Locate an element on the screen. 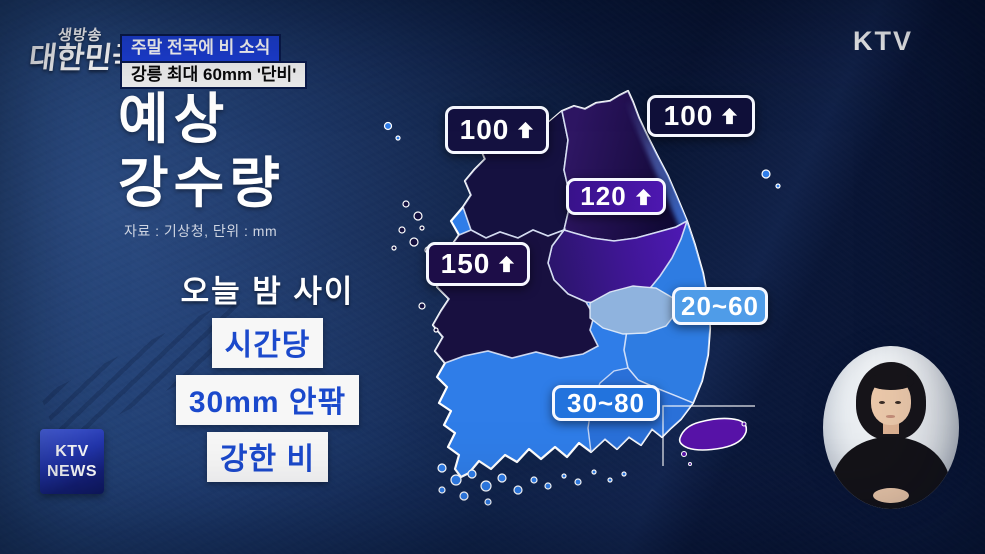 This screenshot has width=985, height=554. map-label-southeast: 20~60 is located at coordinates (720, 306).